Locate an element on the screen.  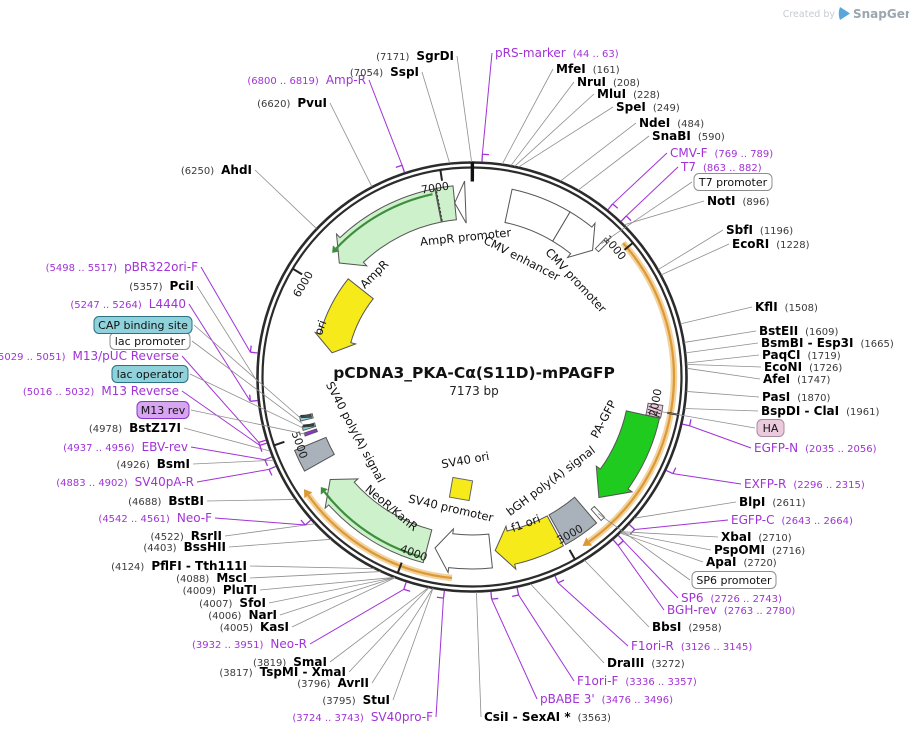
boxed-label-text-m13-rev: M13 rev is located at coordinates (163, 410).